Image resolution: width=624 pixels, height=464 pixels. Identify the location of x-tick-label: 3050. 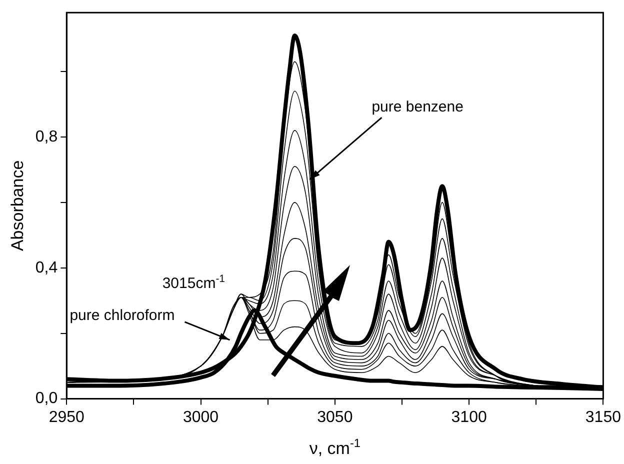
(335, 417).